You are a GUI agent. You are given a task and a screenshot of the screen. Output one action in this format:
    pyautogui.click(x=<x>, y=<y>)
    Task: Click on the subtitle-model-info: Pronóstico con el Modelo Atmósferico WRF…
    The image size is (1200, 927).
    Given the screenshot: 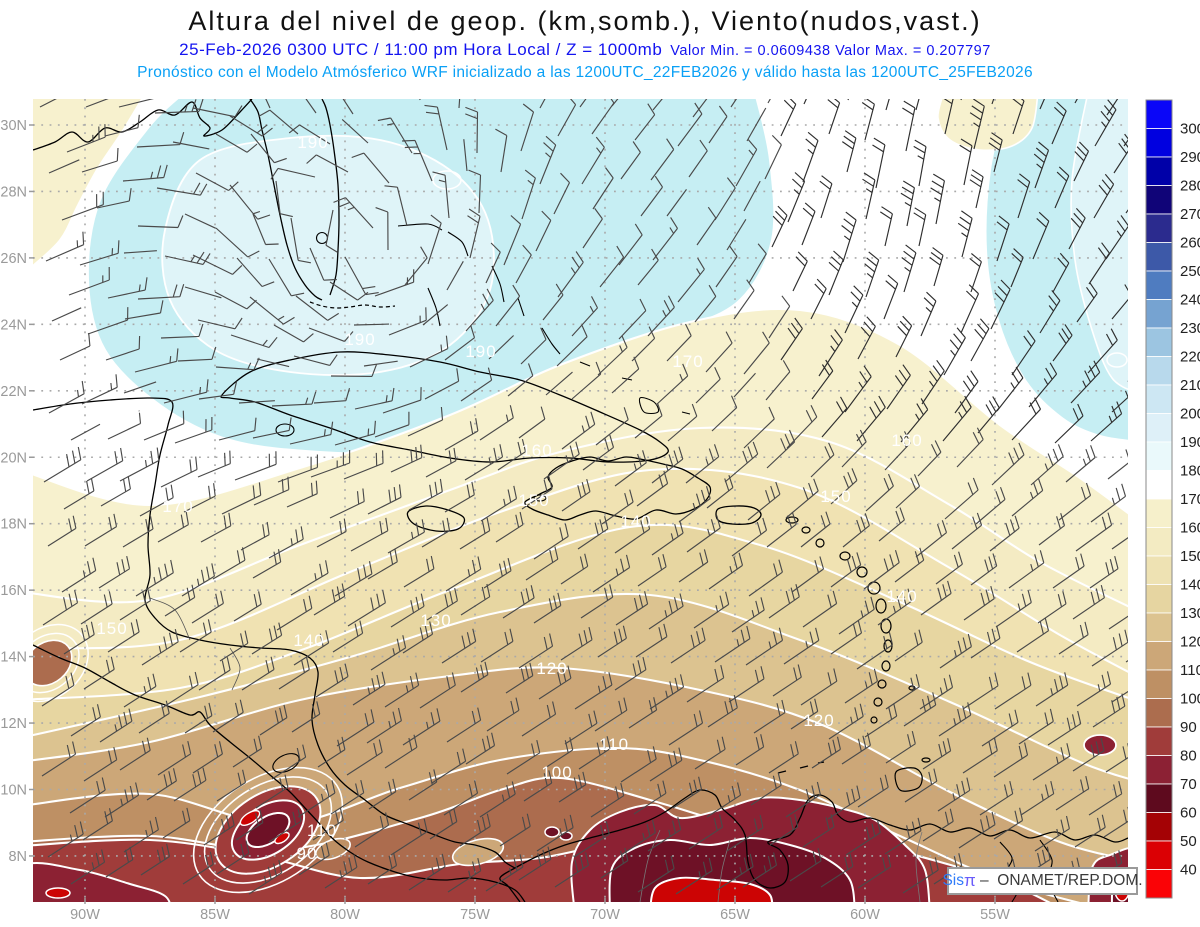 What is the action you would take?
    pyautogui.click(x=585, y=72)
    